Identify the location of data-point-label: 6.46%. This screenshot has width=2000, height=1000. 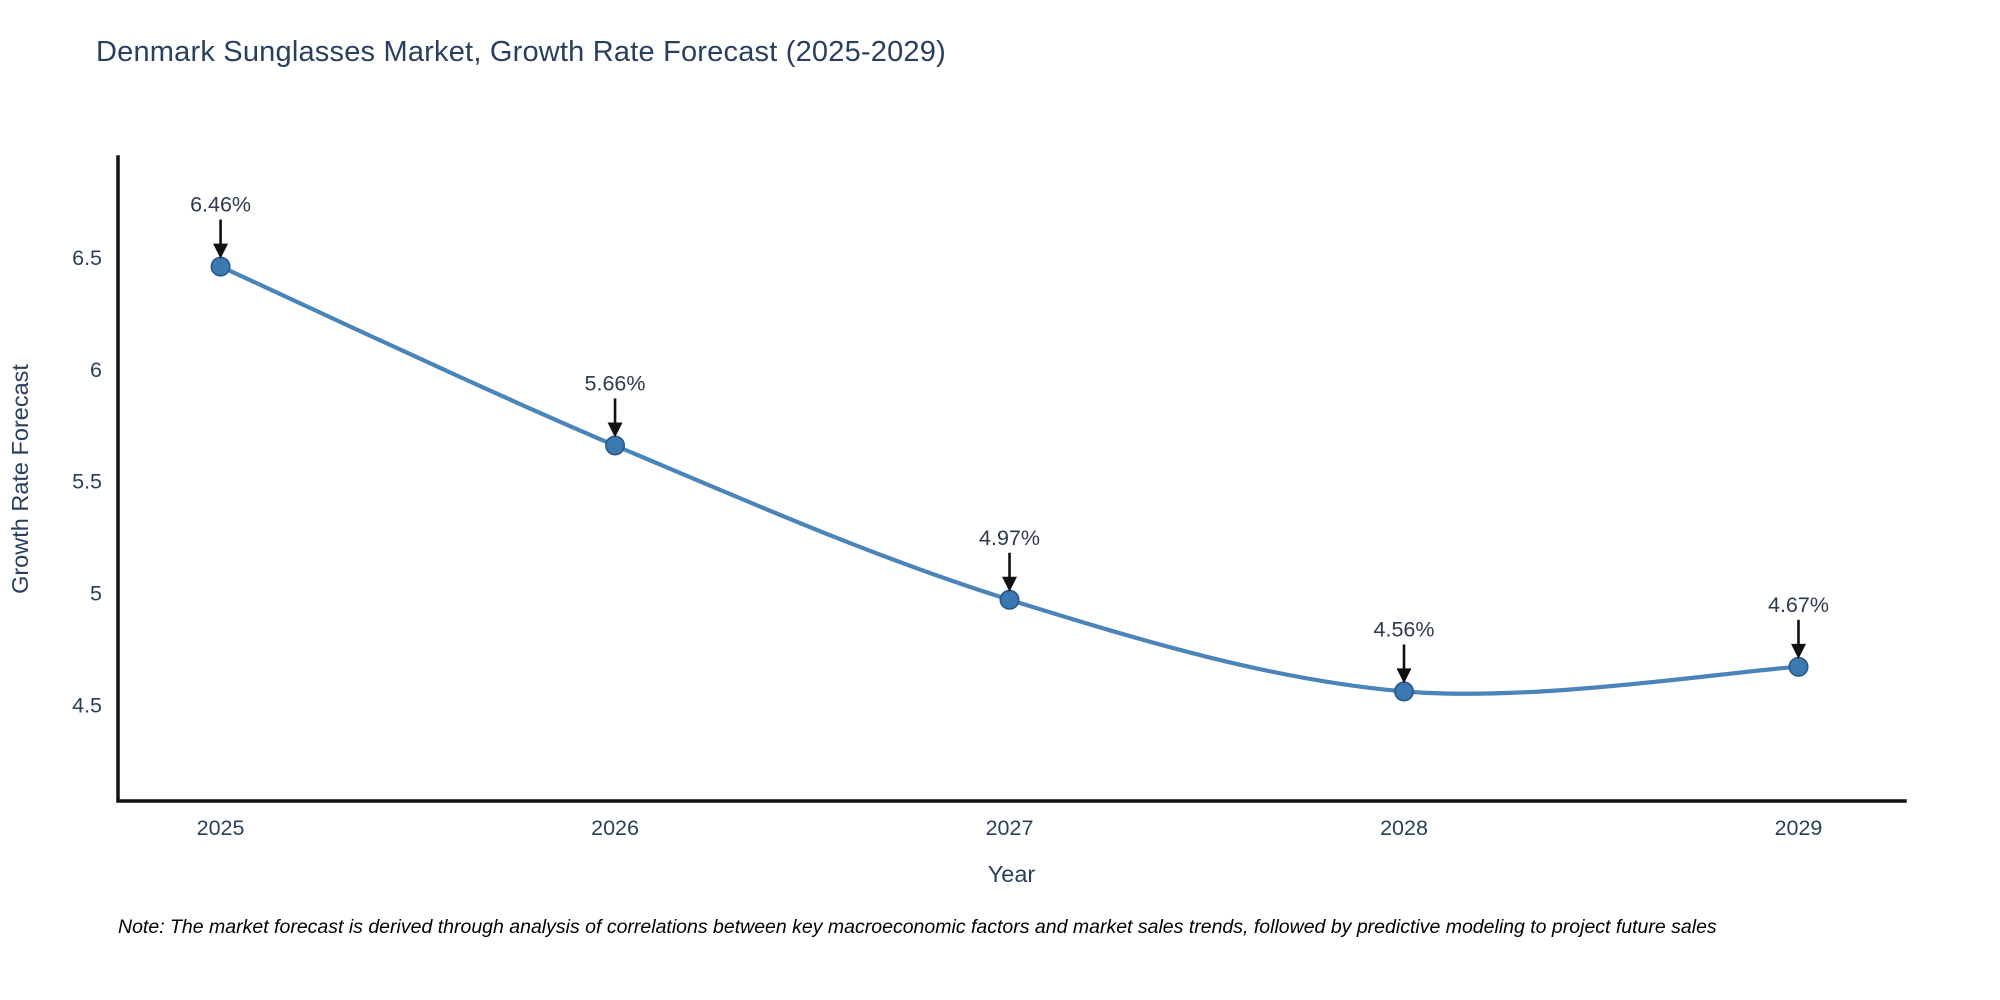
(220, 205).